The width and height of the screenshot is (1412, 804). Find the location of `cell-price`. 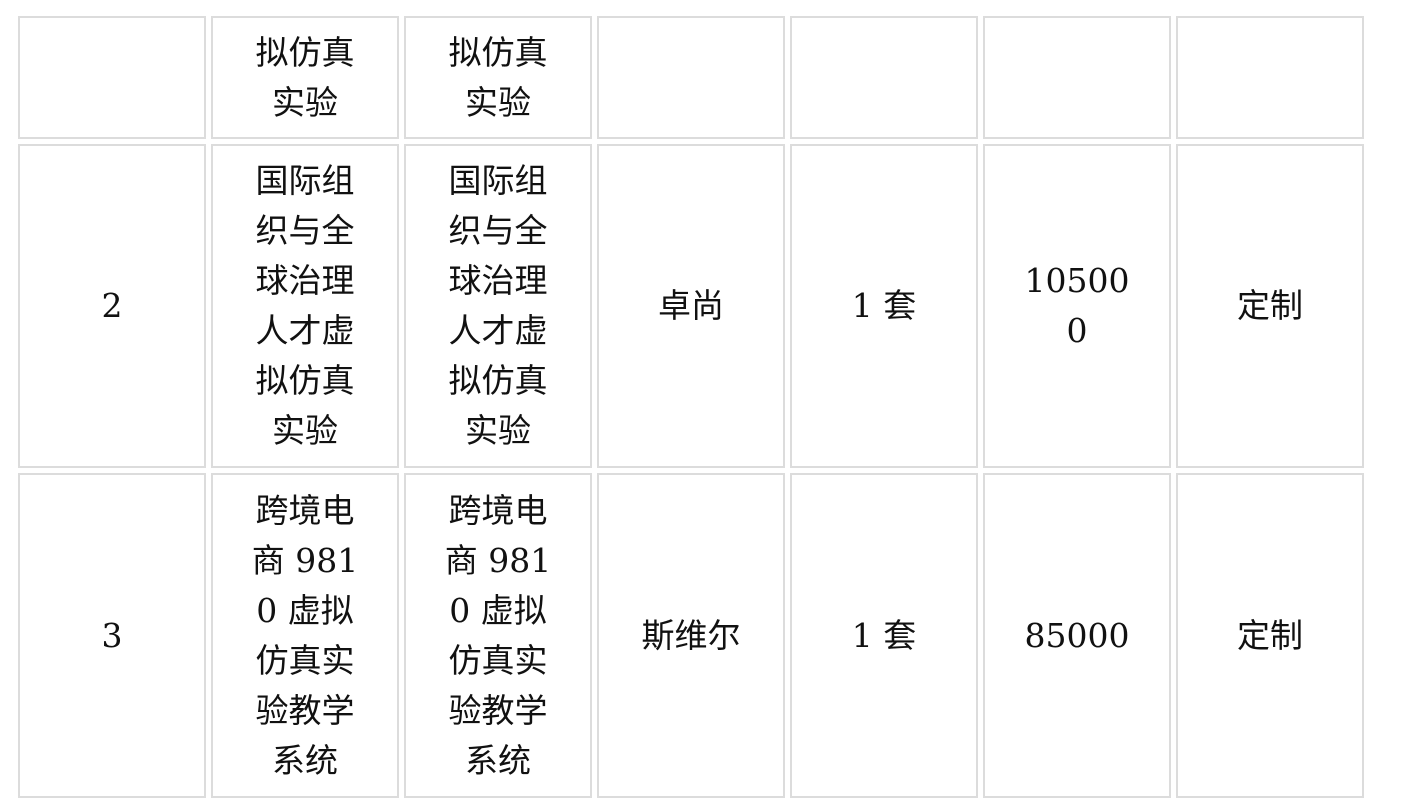

cell-price is located at coordinates (1077, 77).